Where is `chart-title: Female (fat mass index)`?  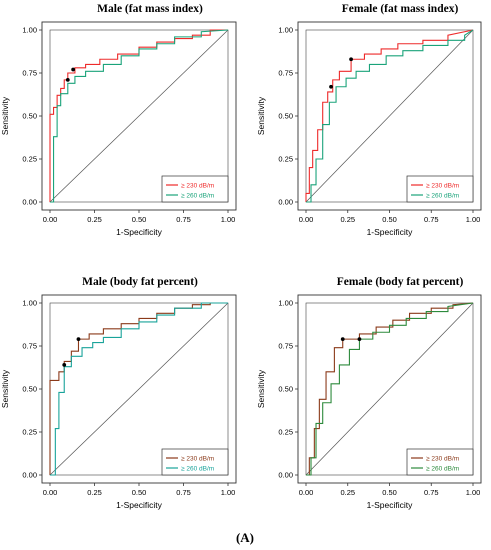 chart-title: Female (fat mass index) is located at coordinates (400, 9).